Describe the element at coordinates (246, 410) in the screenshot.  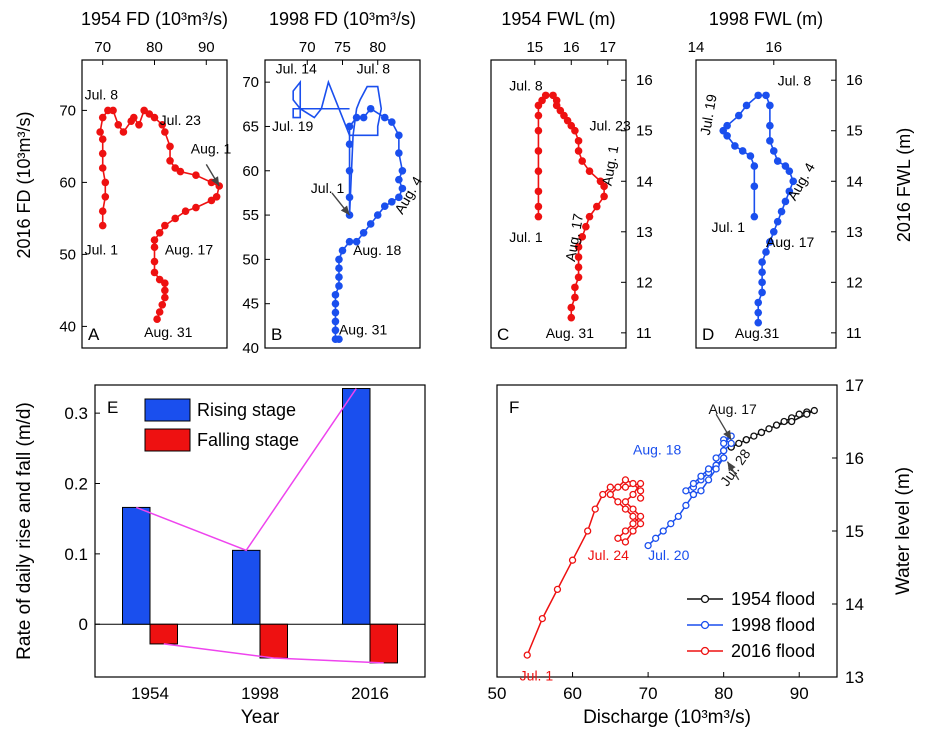
I see `legend-entry: Rising stage` at that location.